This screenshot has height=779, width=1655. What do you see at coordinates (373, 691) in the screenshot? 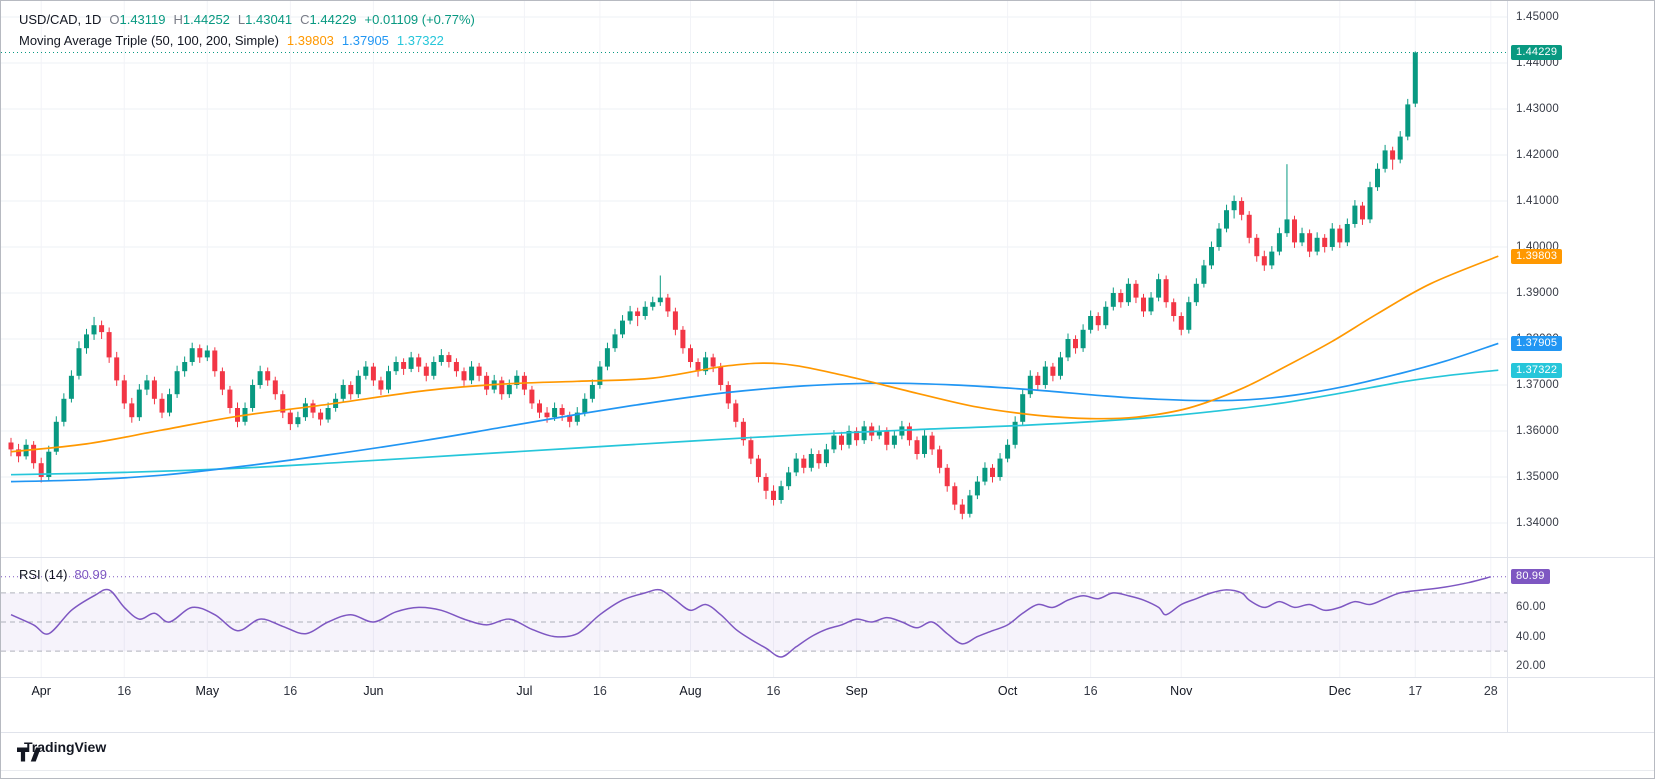
I see `time-tick-label: Jun` at bounding box center [373, 691].